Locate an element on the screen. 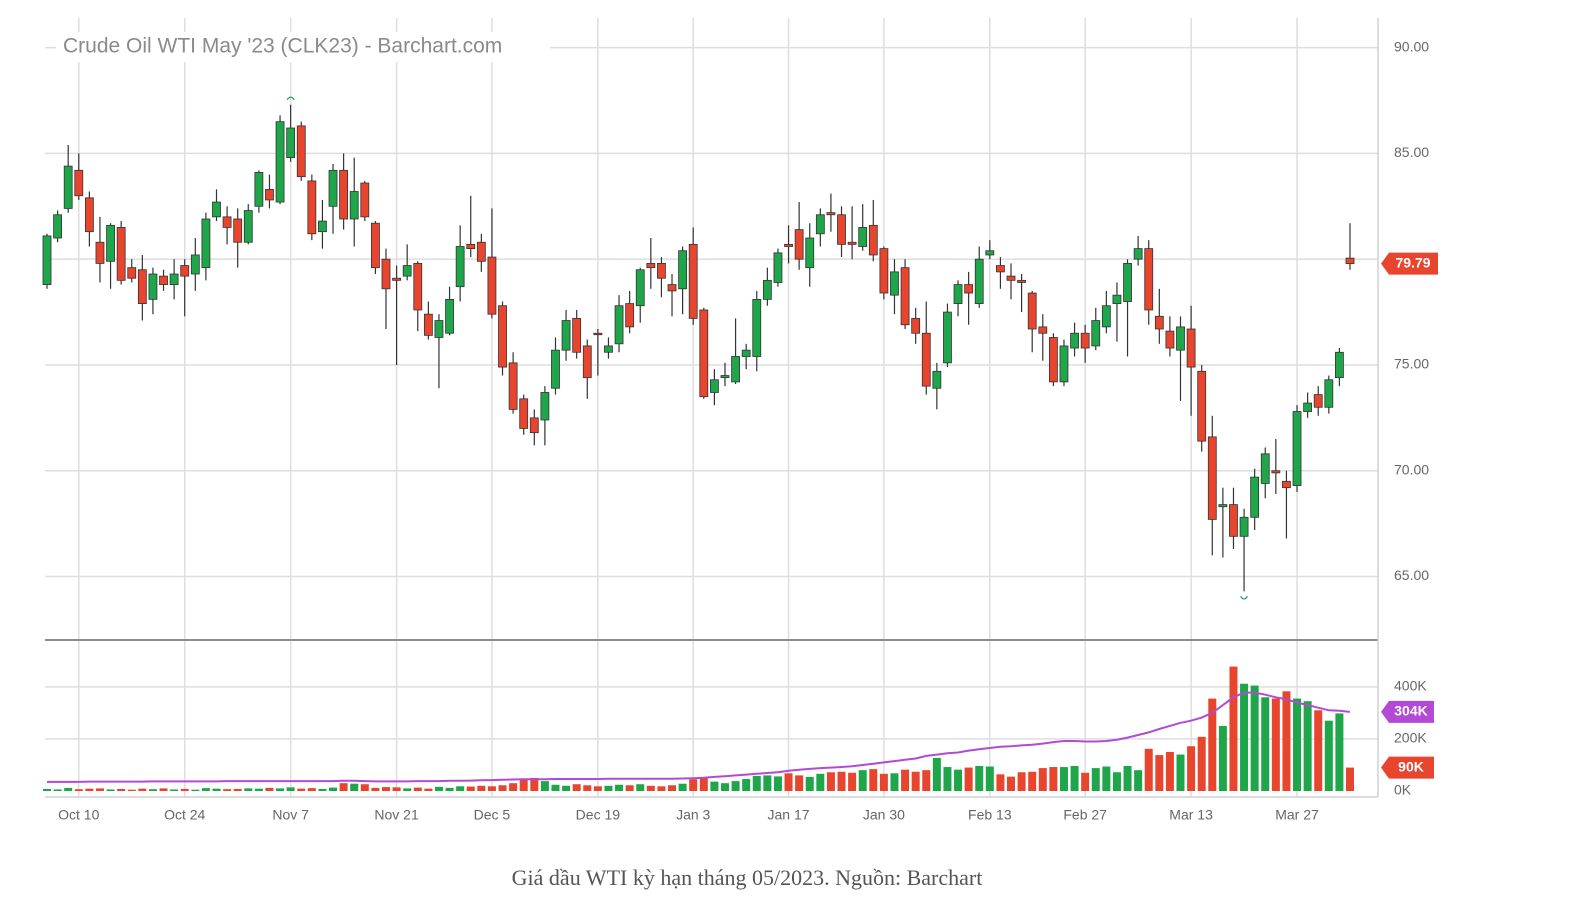 The width and height of the screenshot is (1570, 904). x-tick-label: Dec 5 is located at coordinates (492, 815).